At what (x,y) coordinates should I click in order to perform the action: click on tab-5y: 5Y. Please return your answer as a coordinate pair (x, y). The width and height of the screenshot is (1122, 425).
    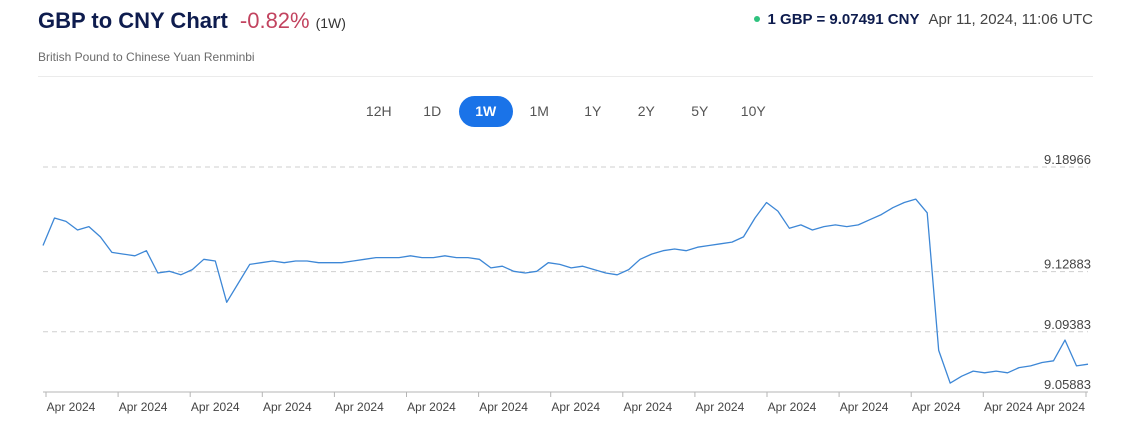
    Looking at the image, I should click on (700, 111).